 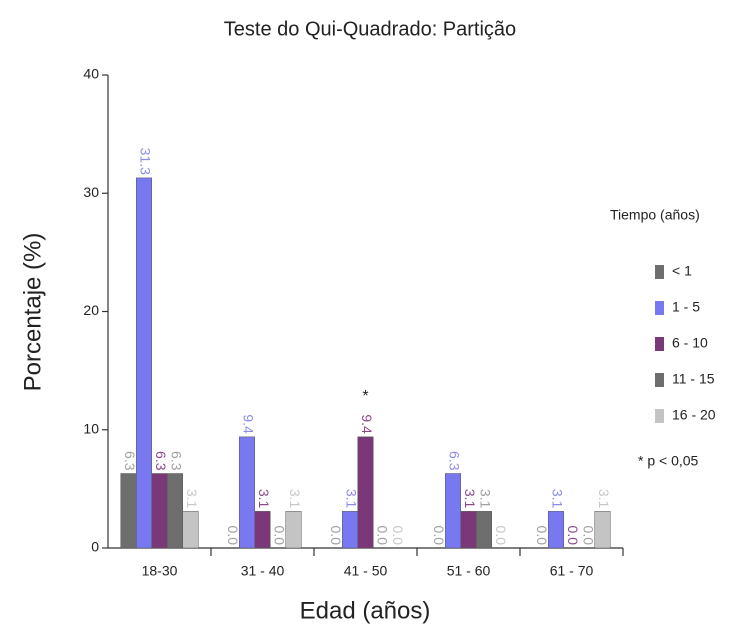 What do you see at coordinates (91, 310) in the screenshot?
I see `y-tick-label: 20` at bounding box center [91, 310].